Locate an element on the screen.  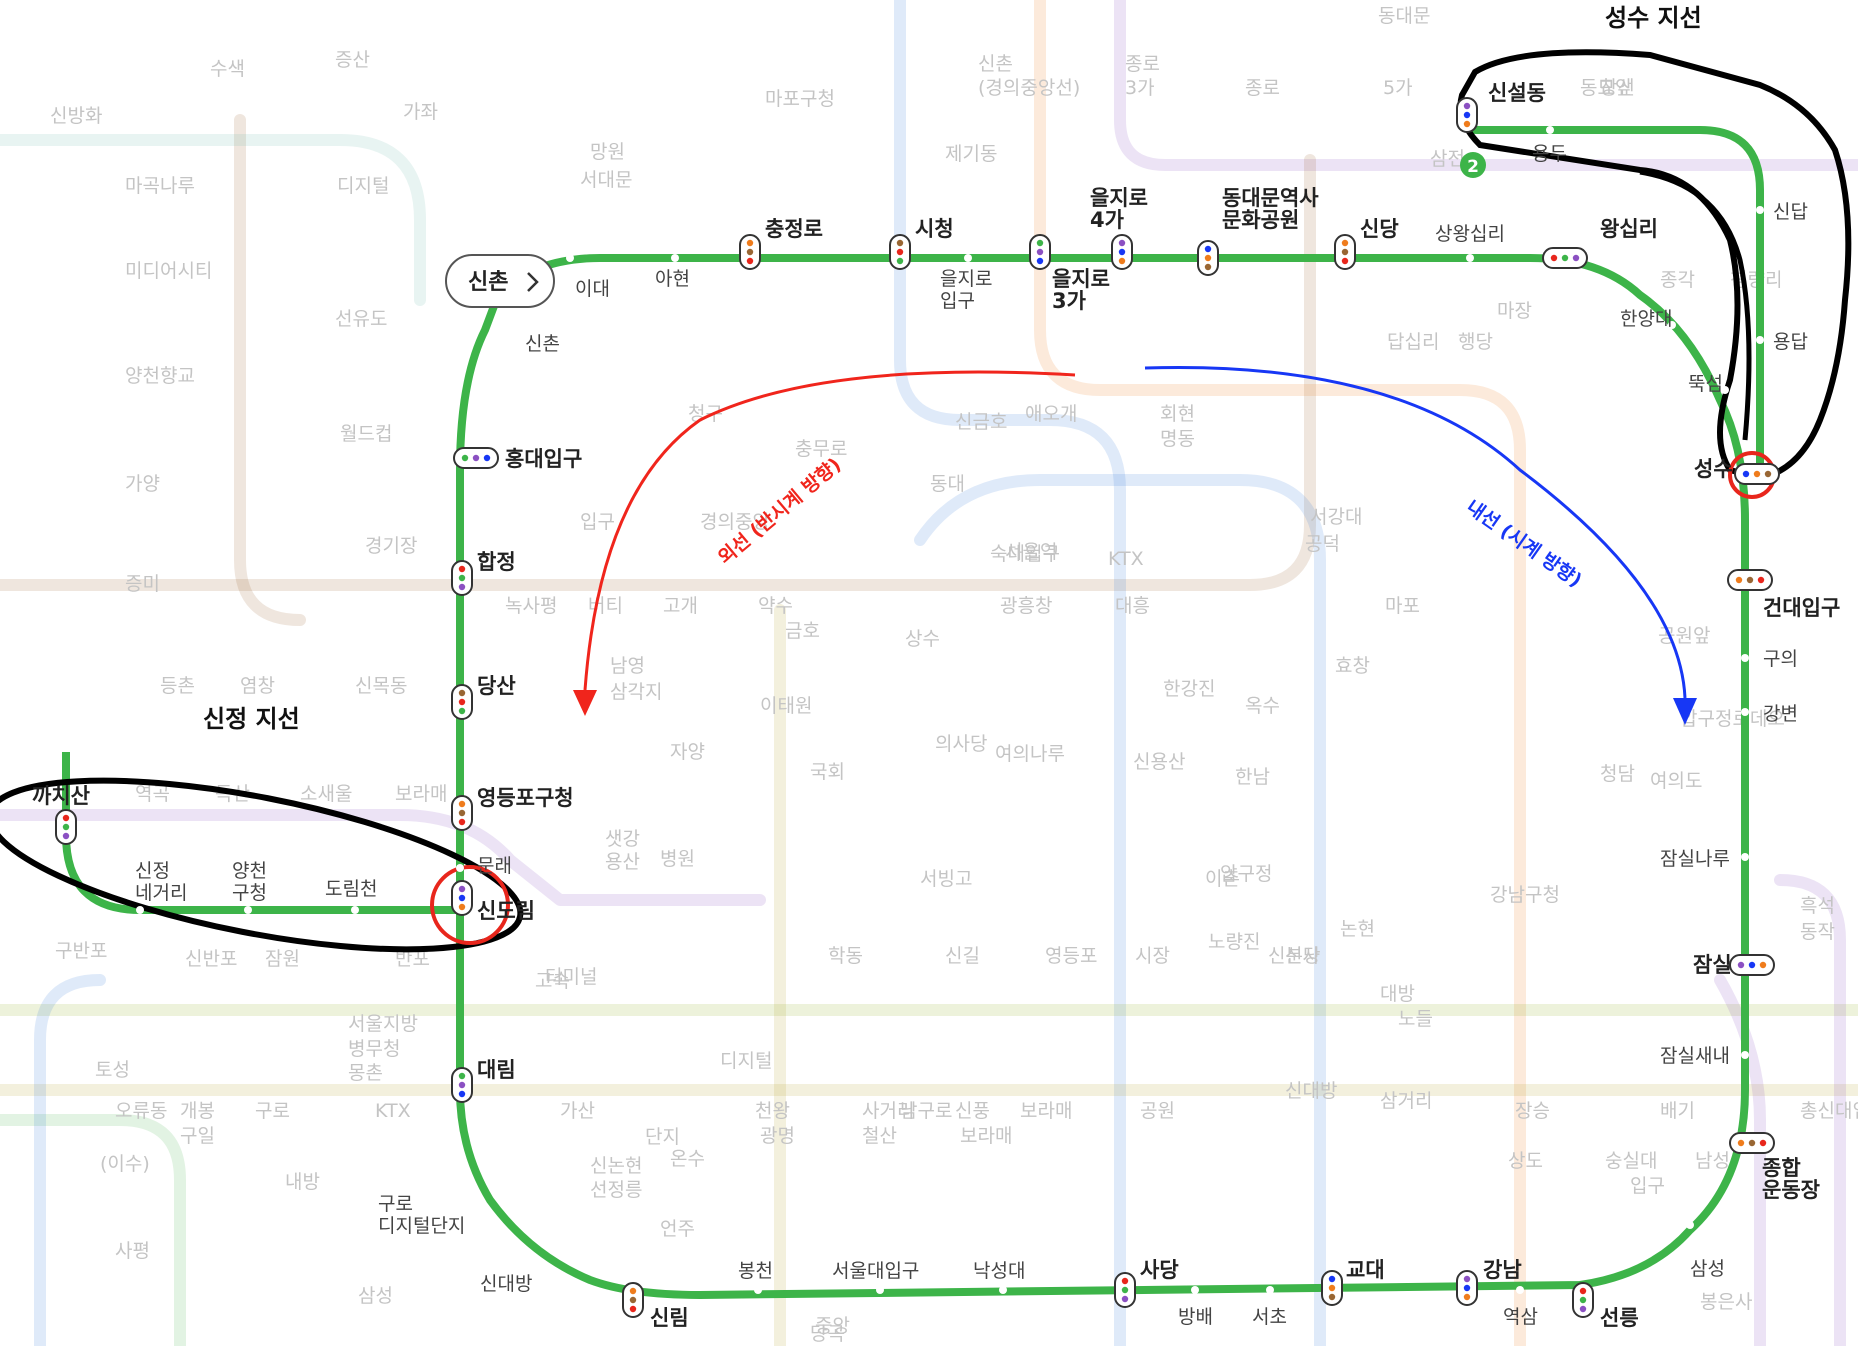
station-yeoksam: 역삼 is located at coordinates (1520, 1307).